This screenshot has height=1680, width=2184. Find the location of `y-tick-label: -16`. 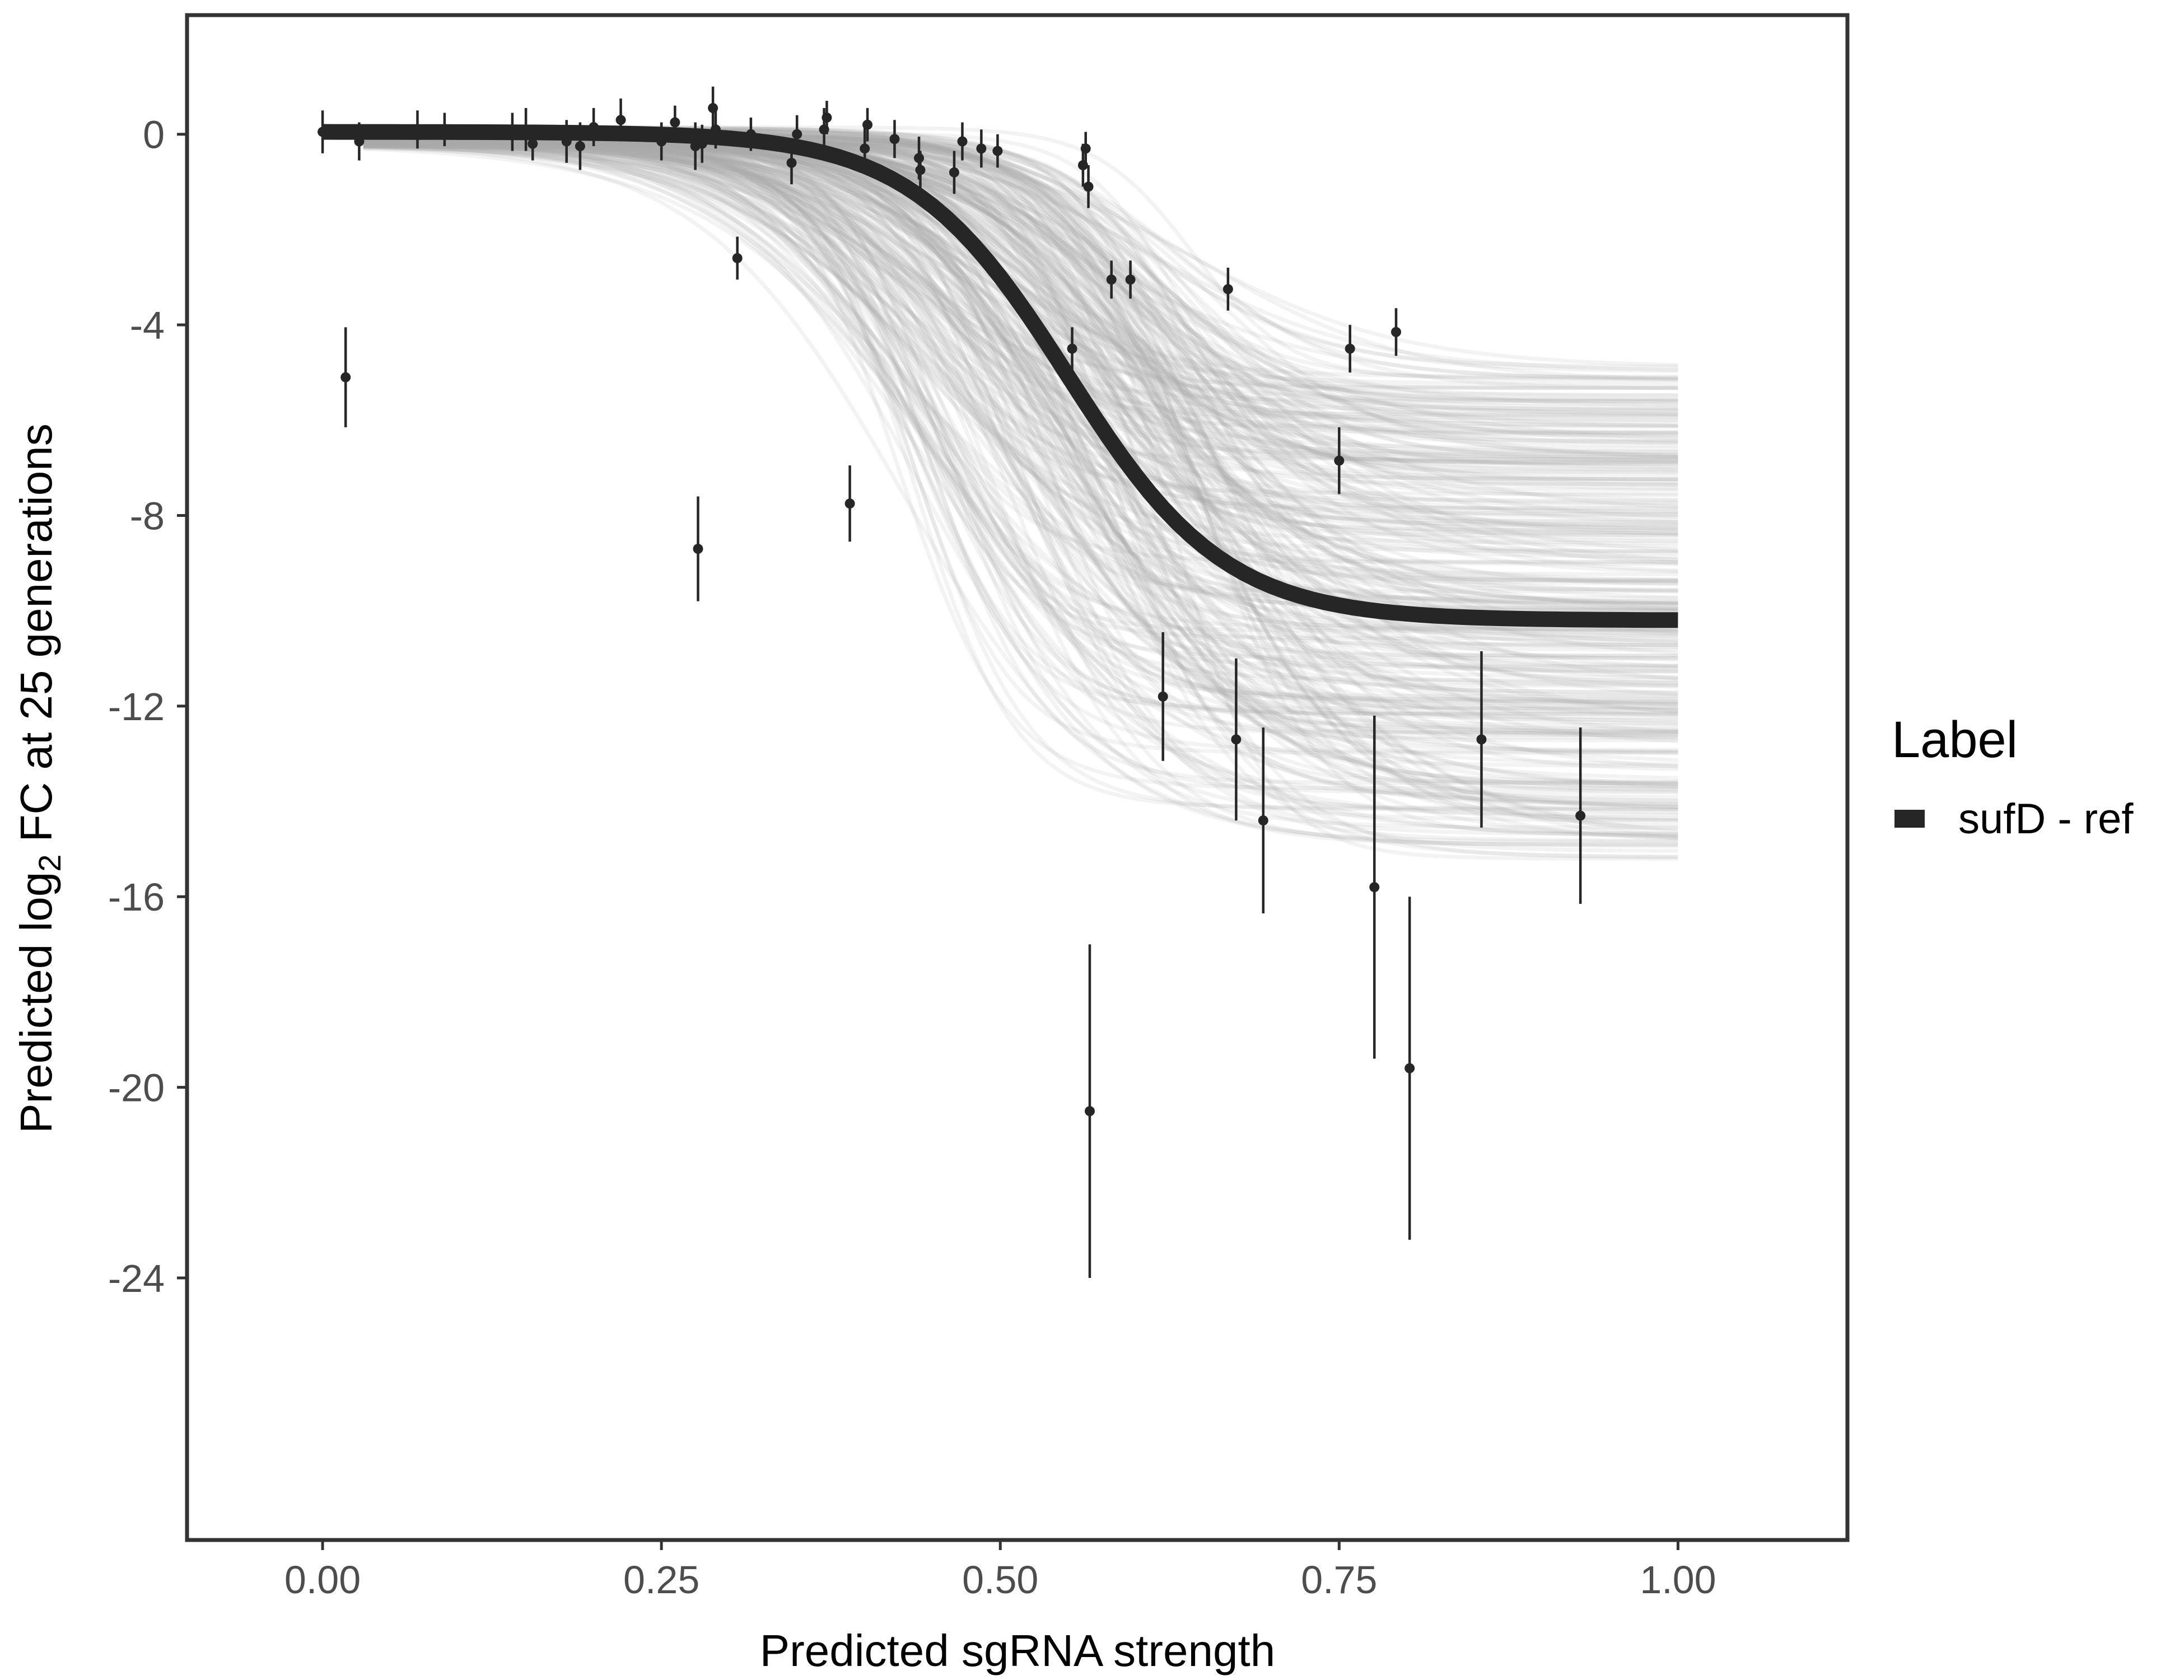

y-tick-label: -16 is located at coordinates (136, 897).